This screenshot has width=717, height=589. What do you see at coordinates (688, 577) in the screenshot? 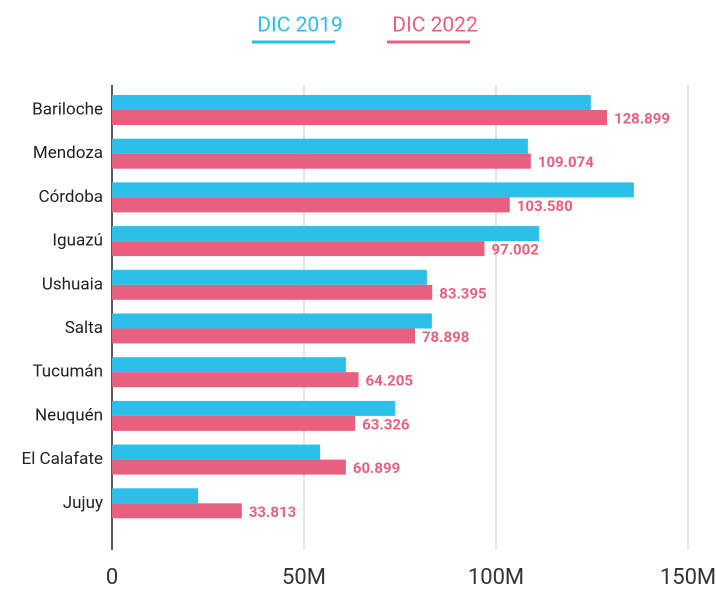
I see `x-tick-label: 150M` at bounding box center [688, 577].